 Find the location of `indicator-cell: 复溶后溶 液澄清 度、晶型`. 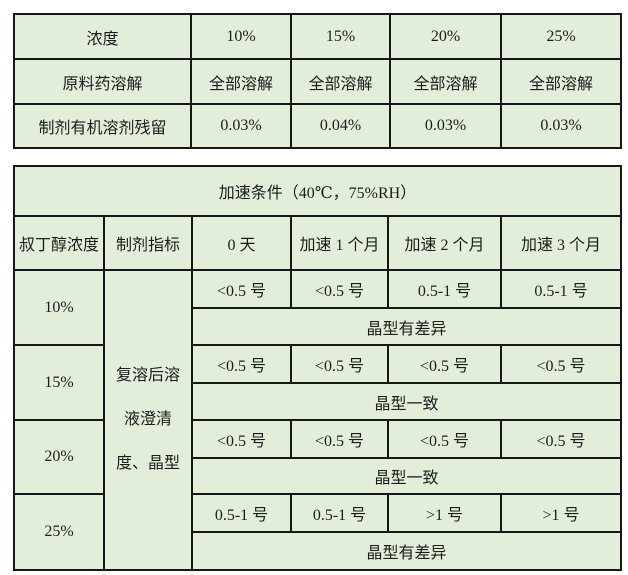

indicator-cell: 复溶后溶 液澄清 度、晶型 is located at coordinates (148, 420).